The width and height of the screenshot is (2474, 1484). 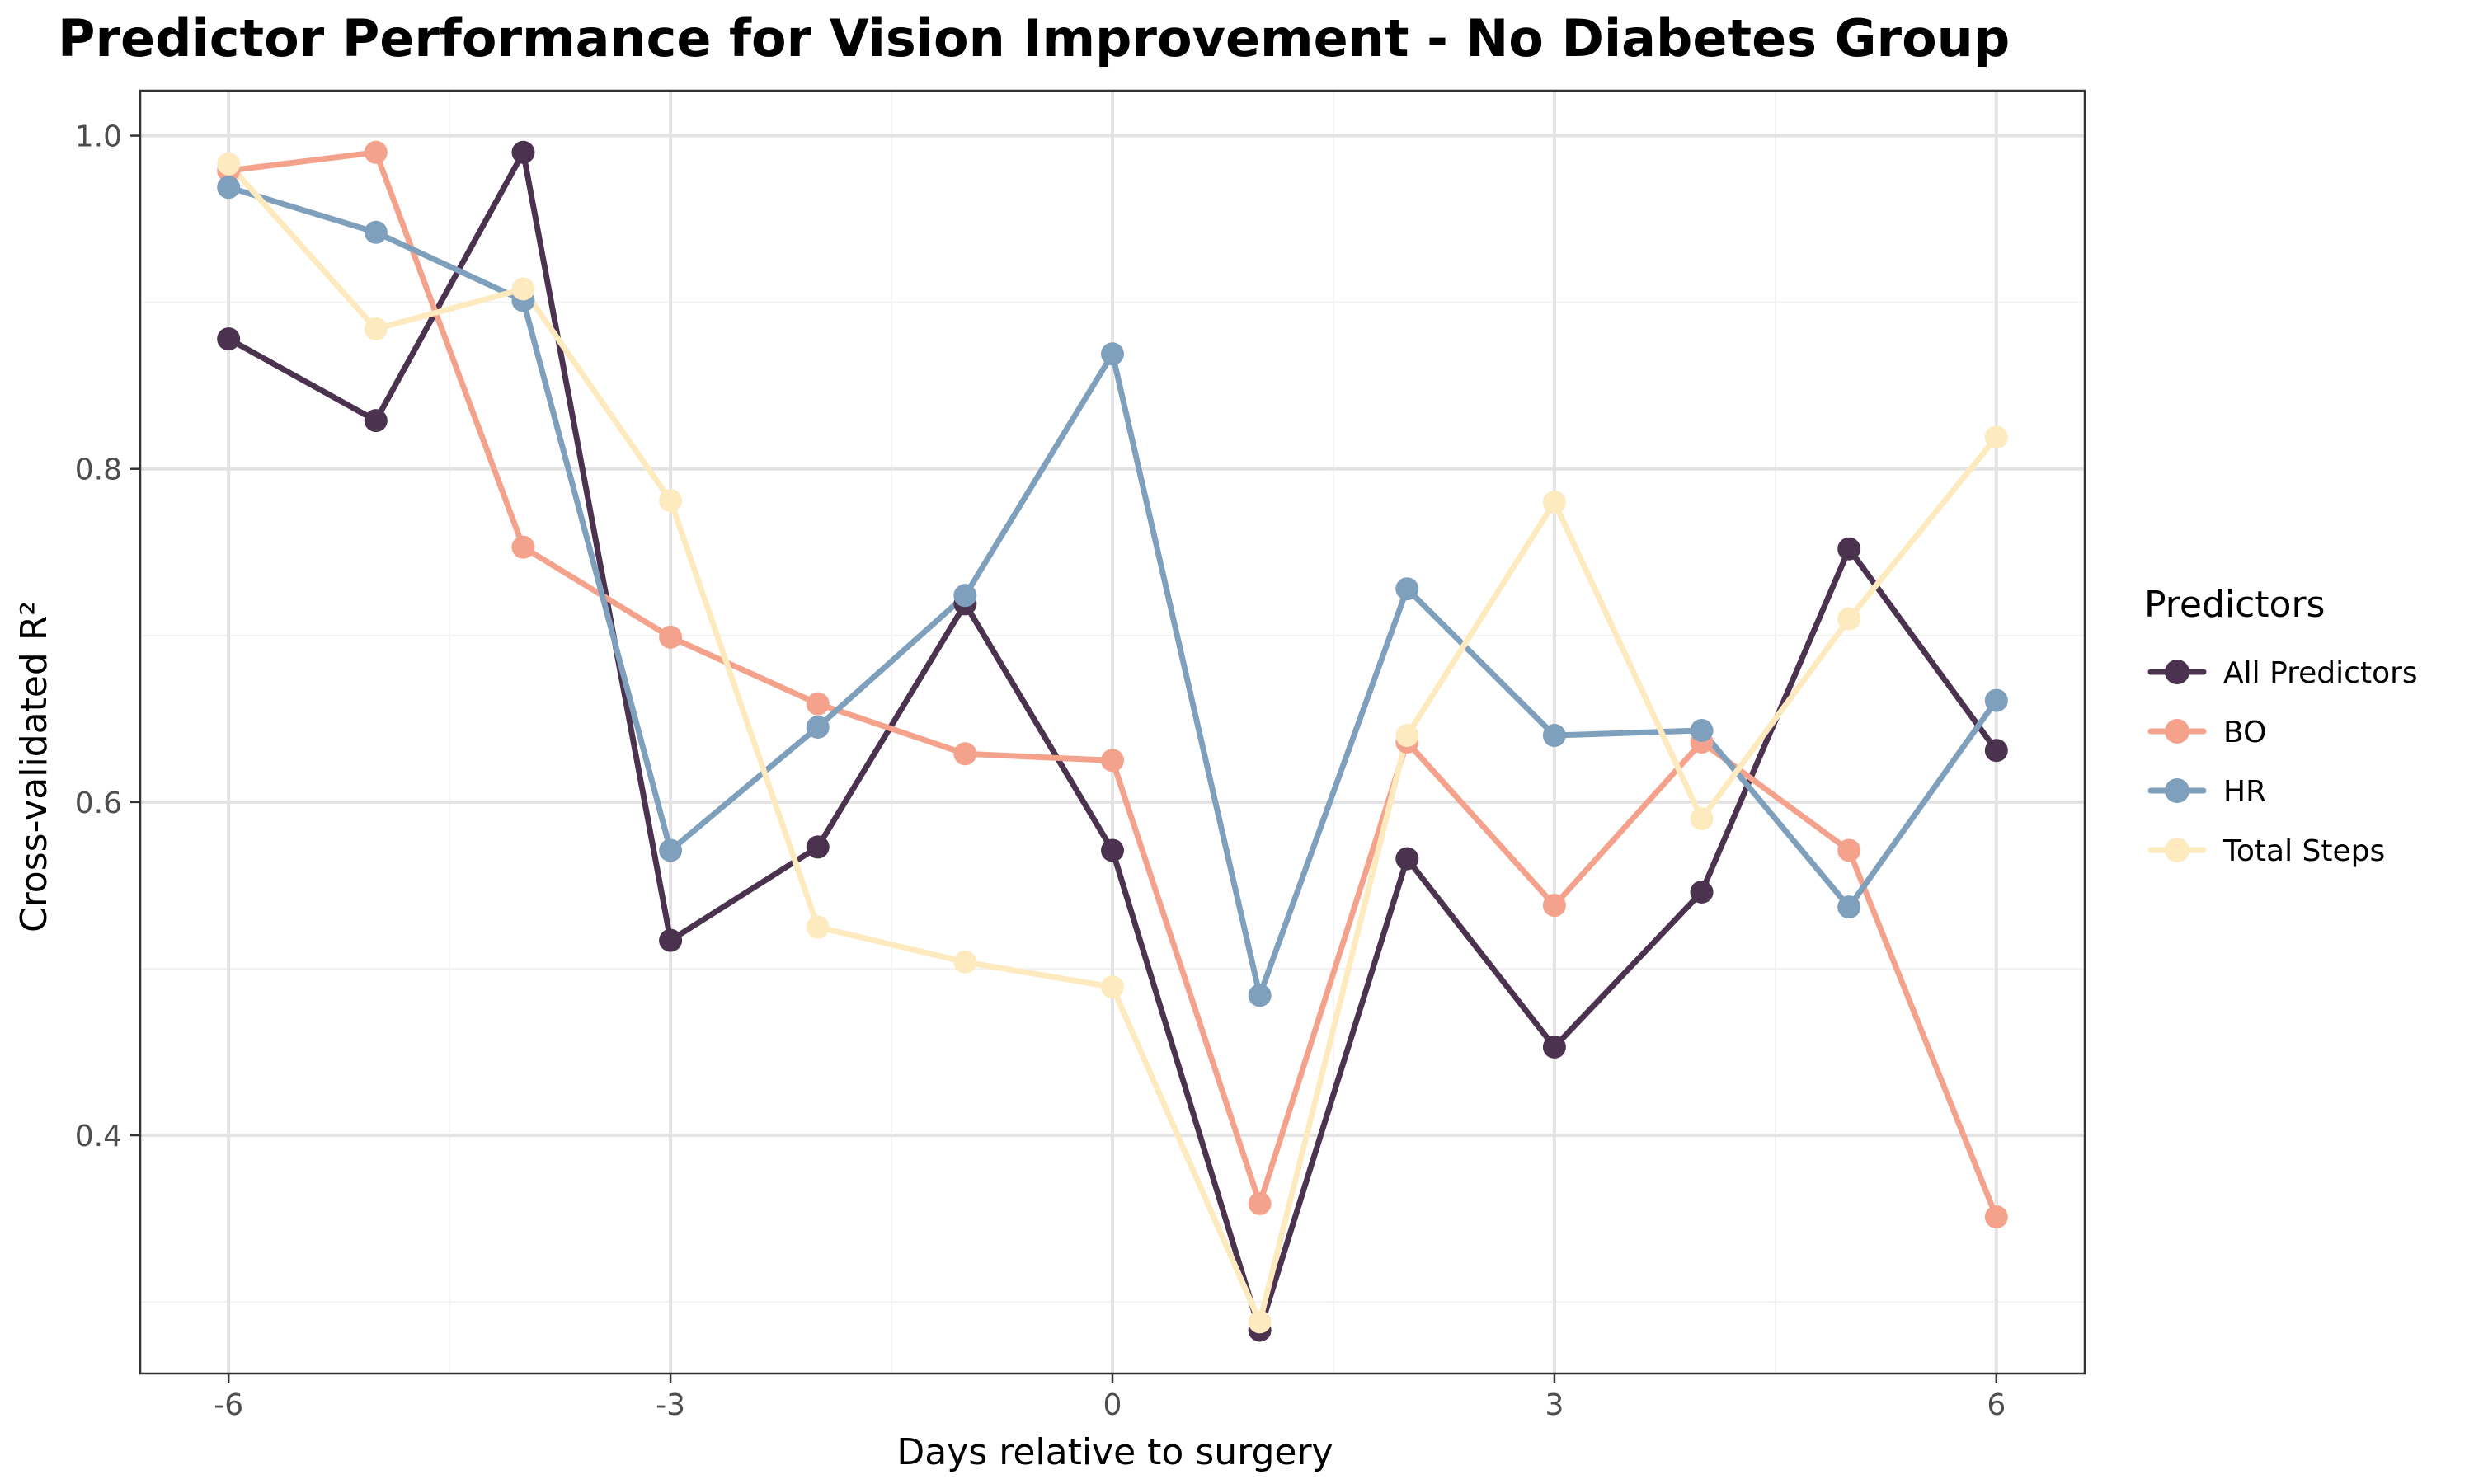 I want to click on x-tick-label: -3, so click(x=670, y=1405).